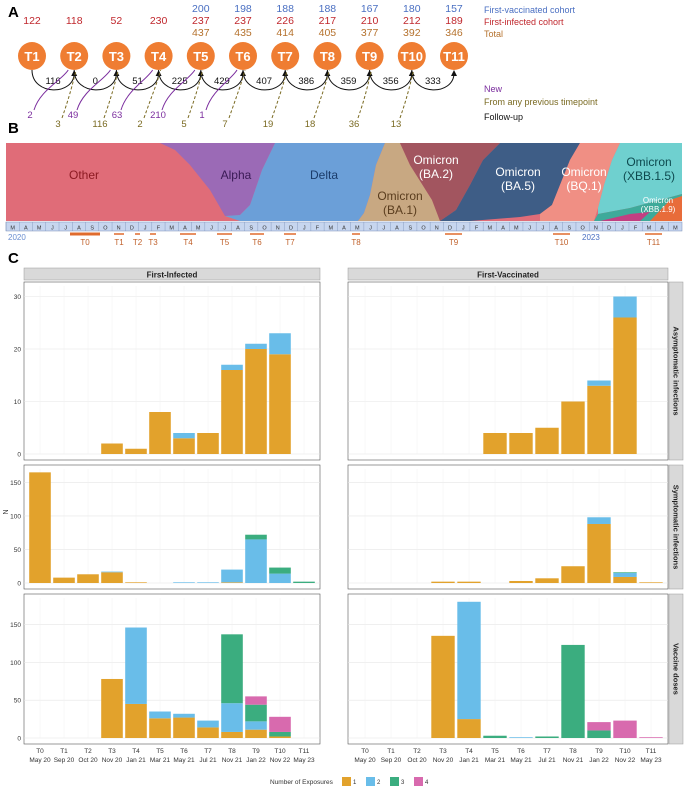  What do you see at coordinates (256, 537) in the screenshot?
I see `bar-symptomatic-first-infected-T9-exp3` at bounding box center [256, 537].